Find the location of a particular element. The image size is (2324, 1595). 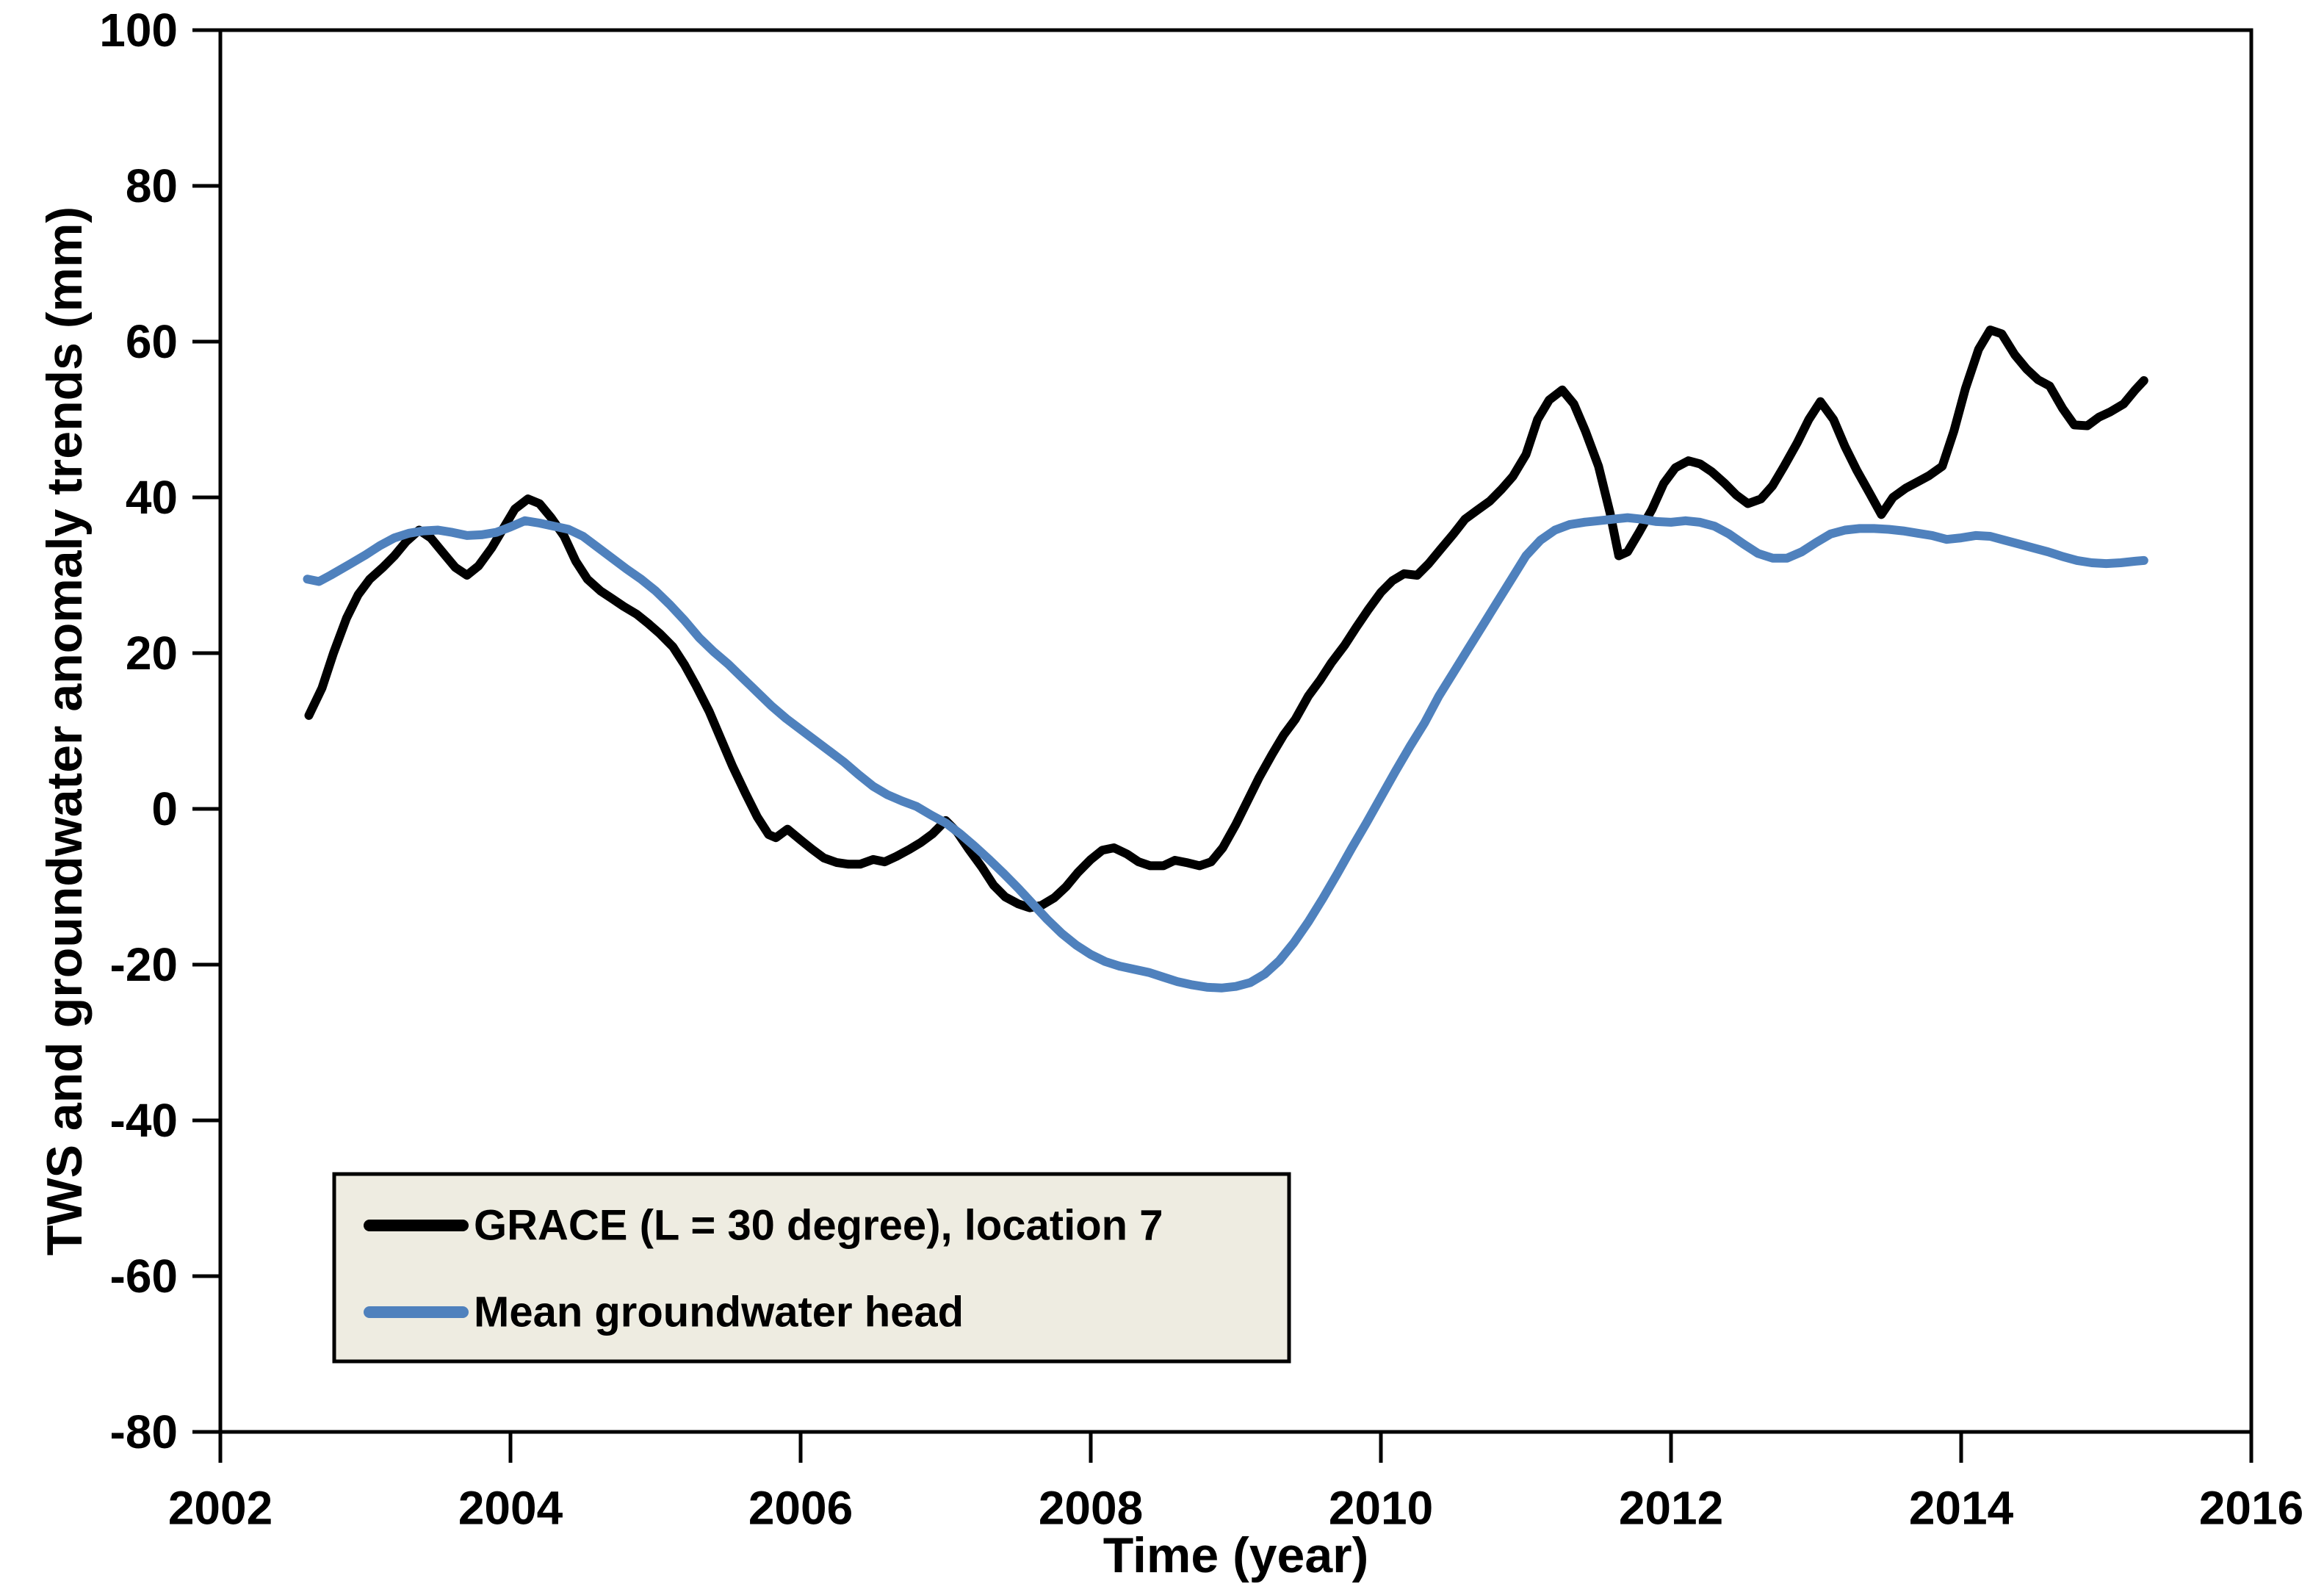

y-axis-tick-label: 80 is located at coordinates (152, 185).